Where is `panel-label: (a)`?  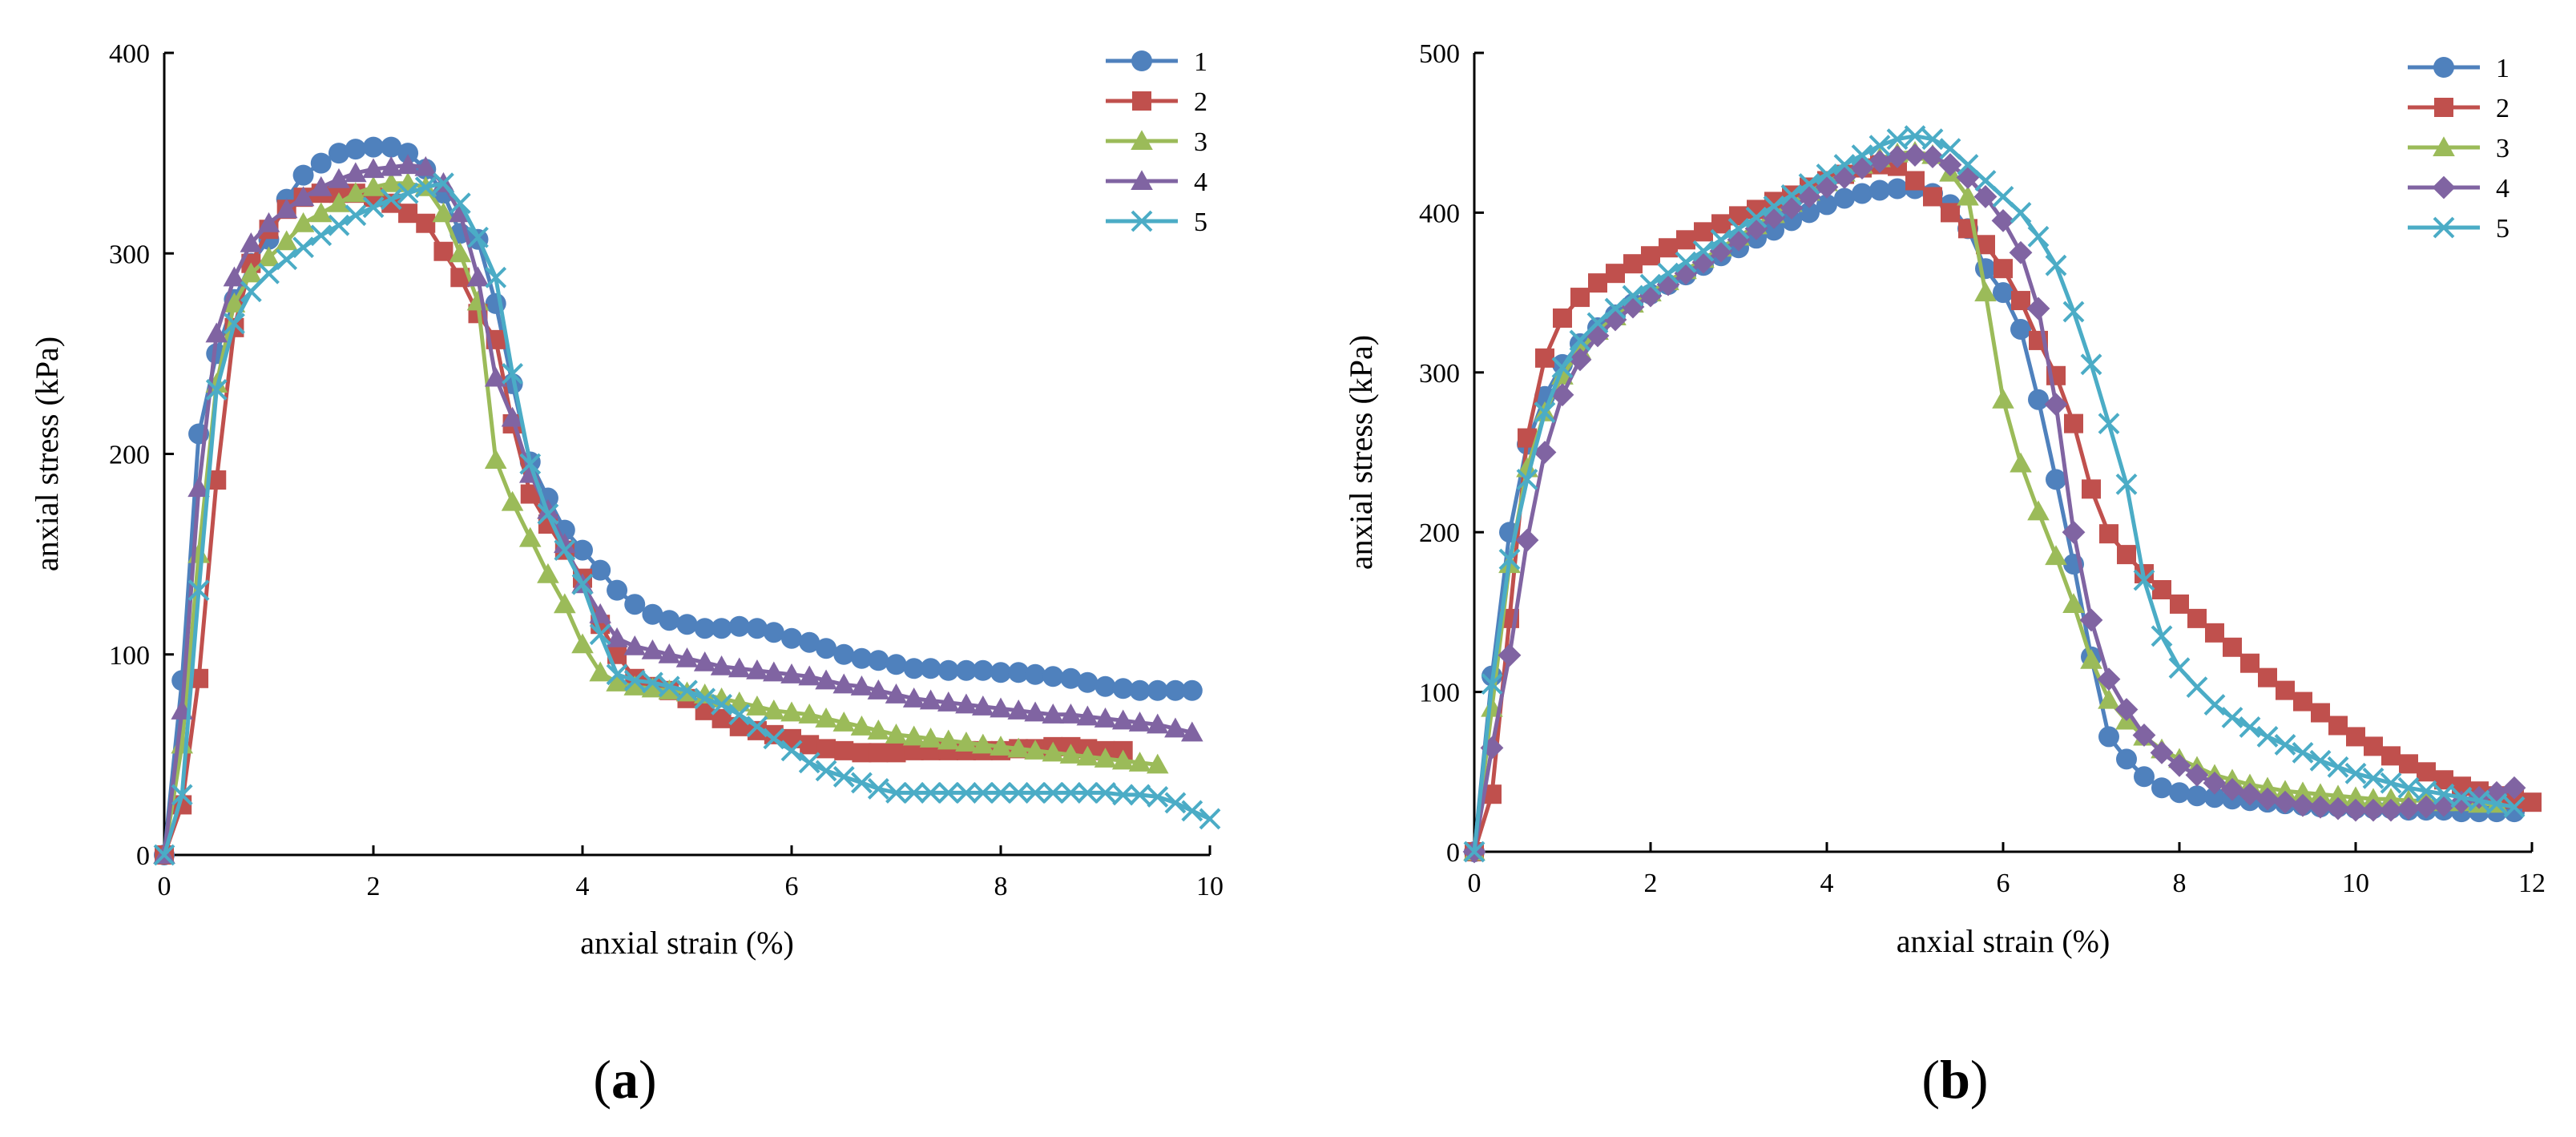 panel-label: (a) is located at coordinates (624, 1079).